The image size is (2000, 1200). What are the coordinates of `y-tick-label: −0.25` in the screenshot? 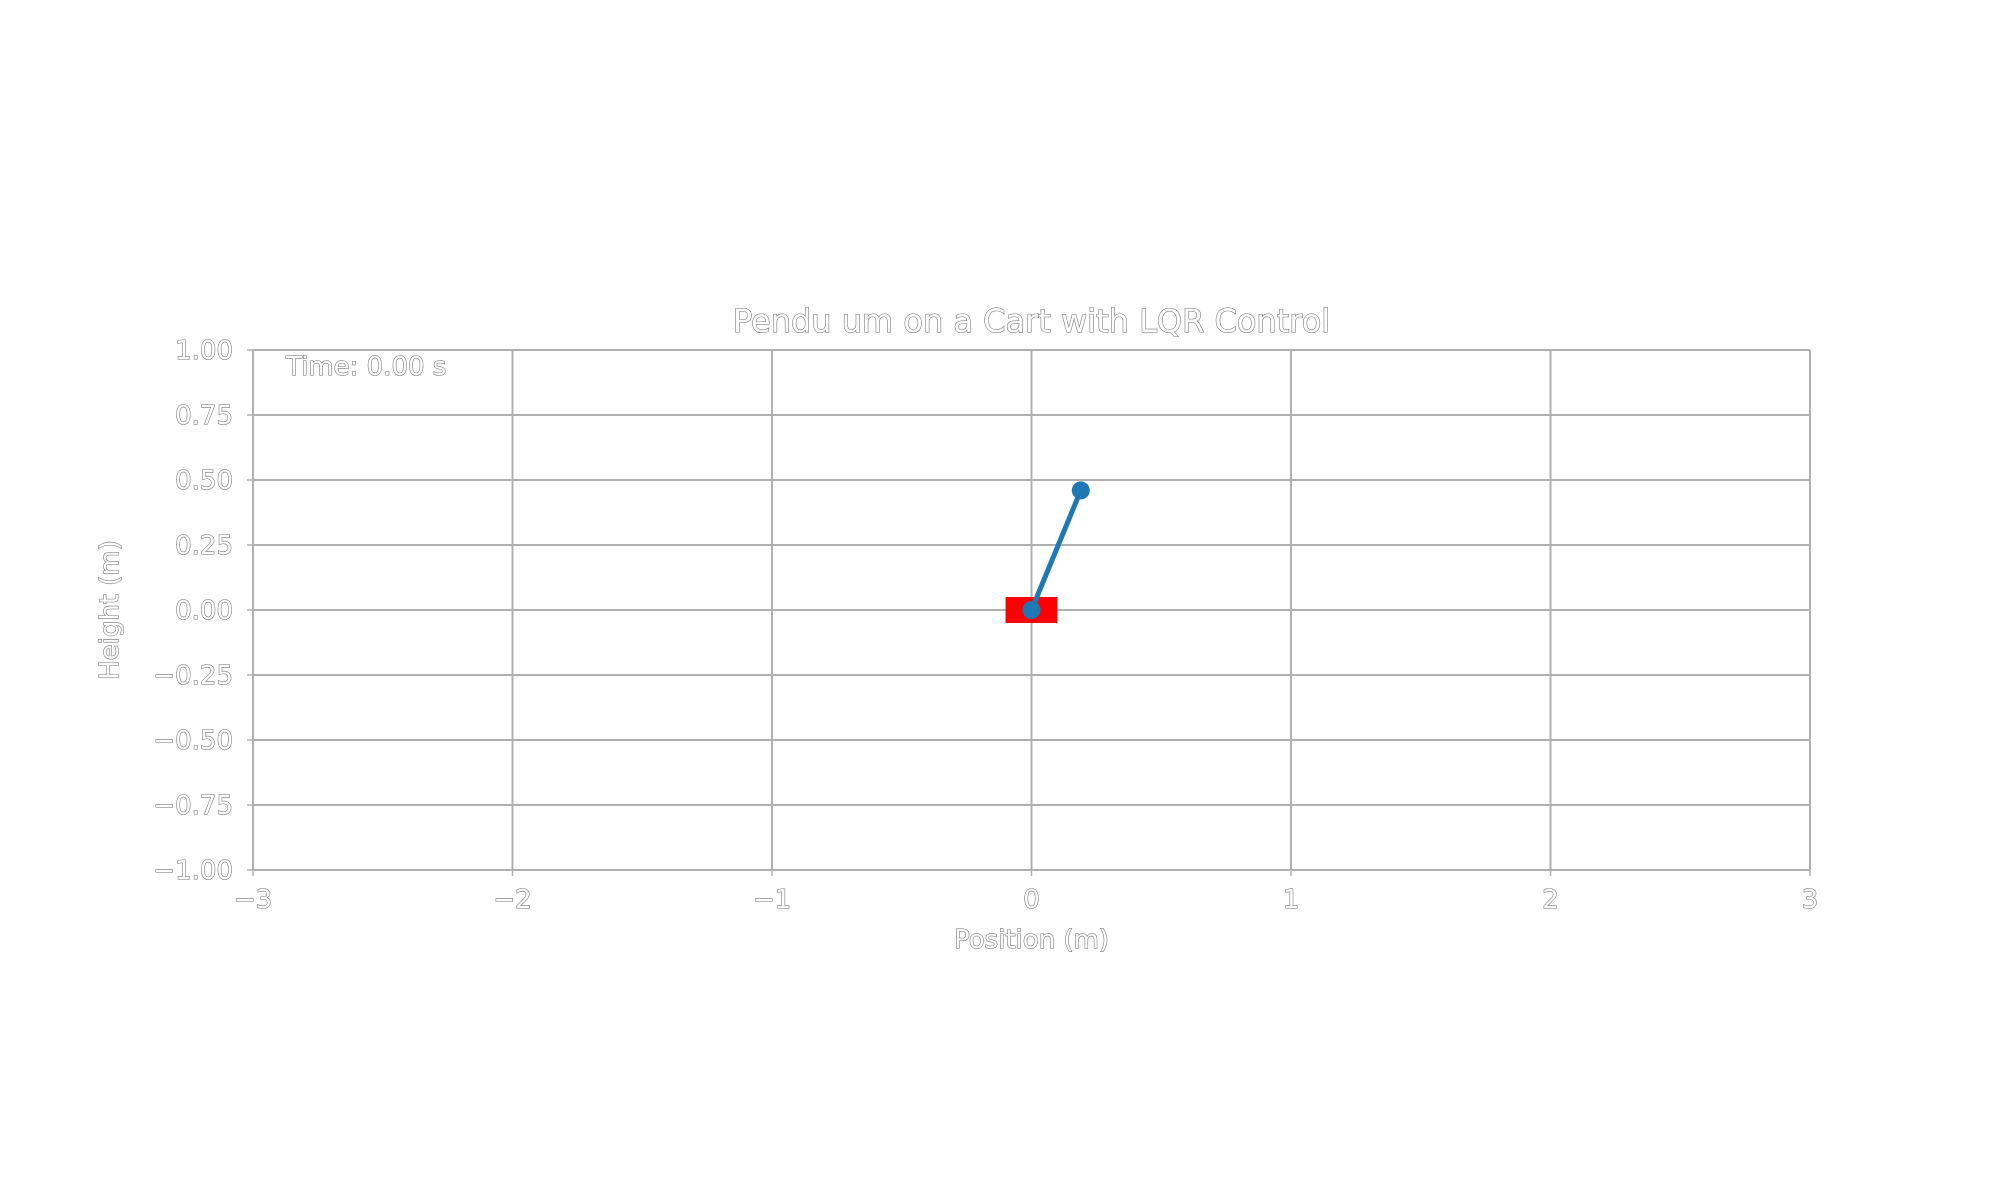 It's located at (193, 676).